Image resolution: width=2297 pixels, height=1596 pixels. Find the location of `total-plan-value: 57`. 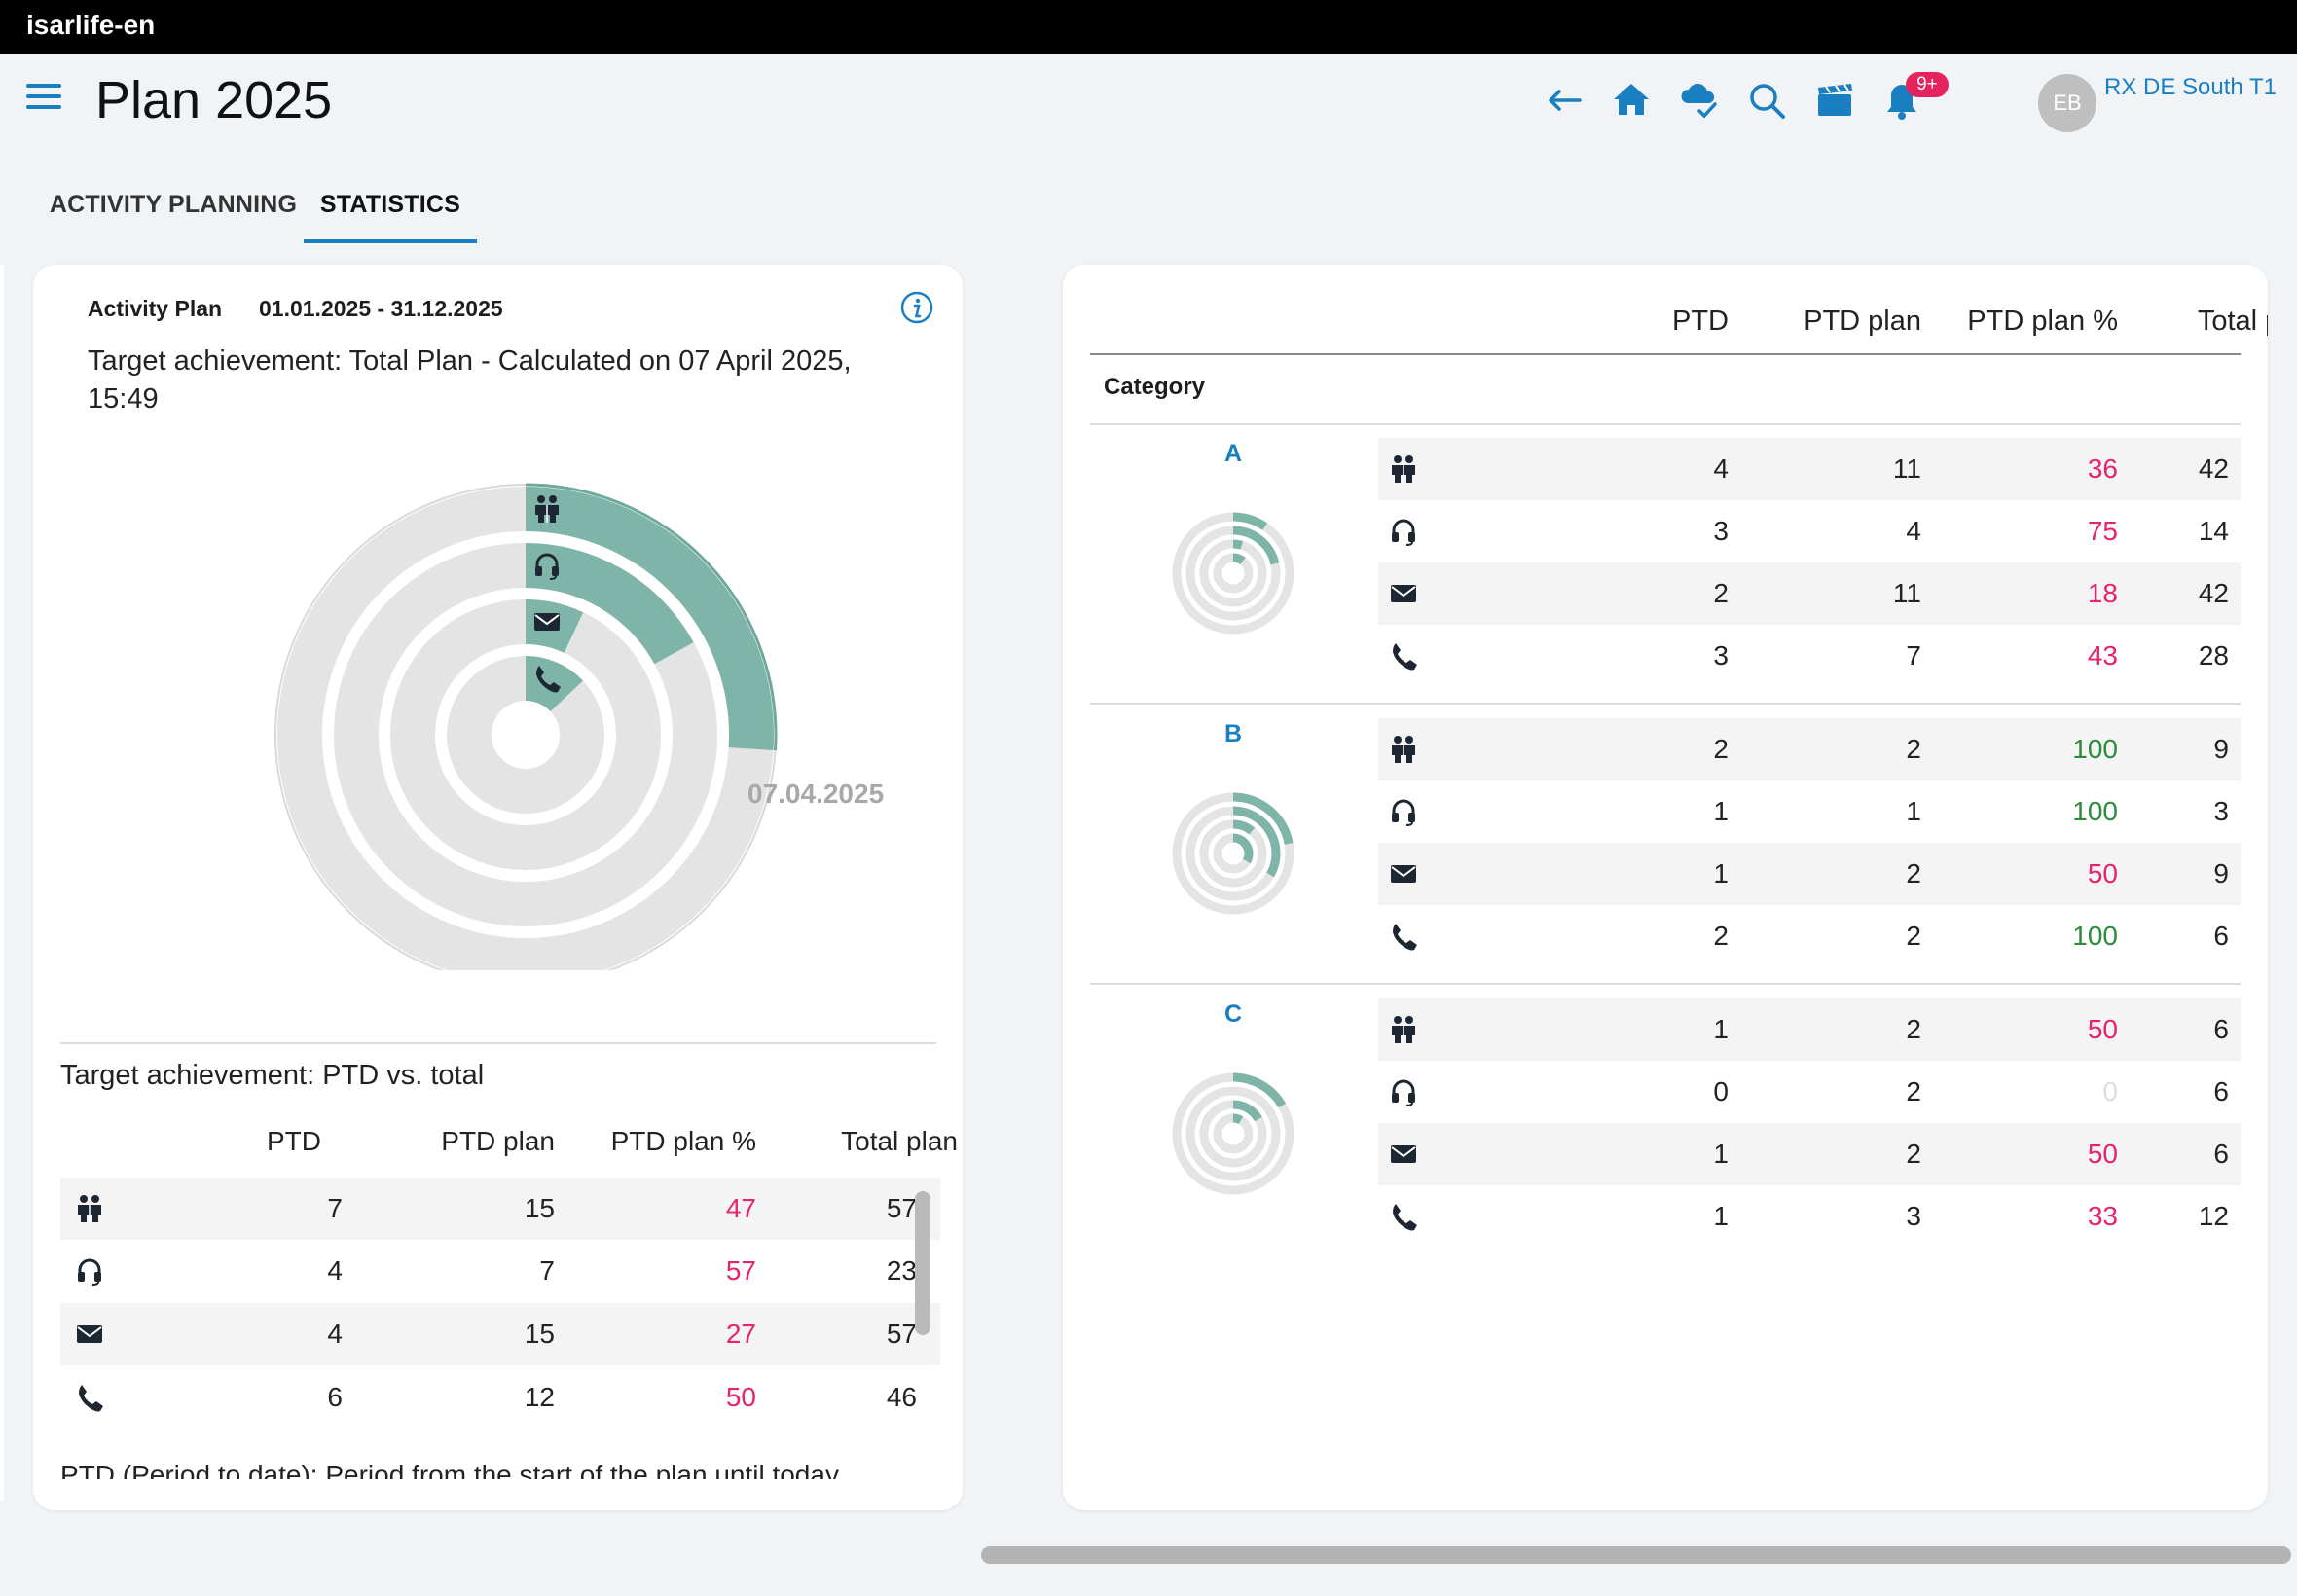

total-plan-value: 57 is located at coordinates (901, 1208).